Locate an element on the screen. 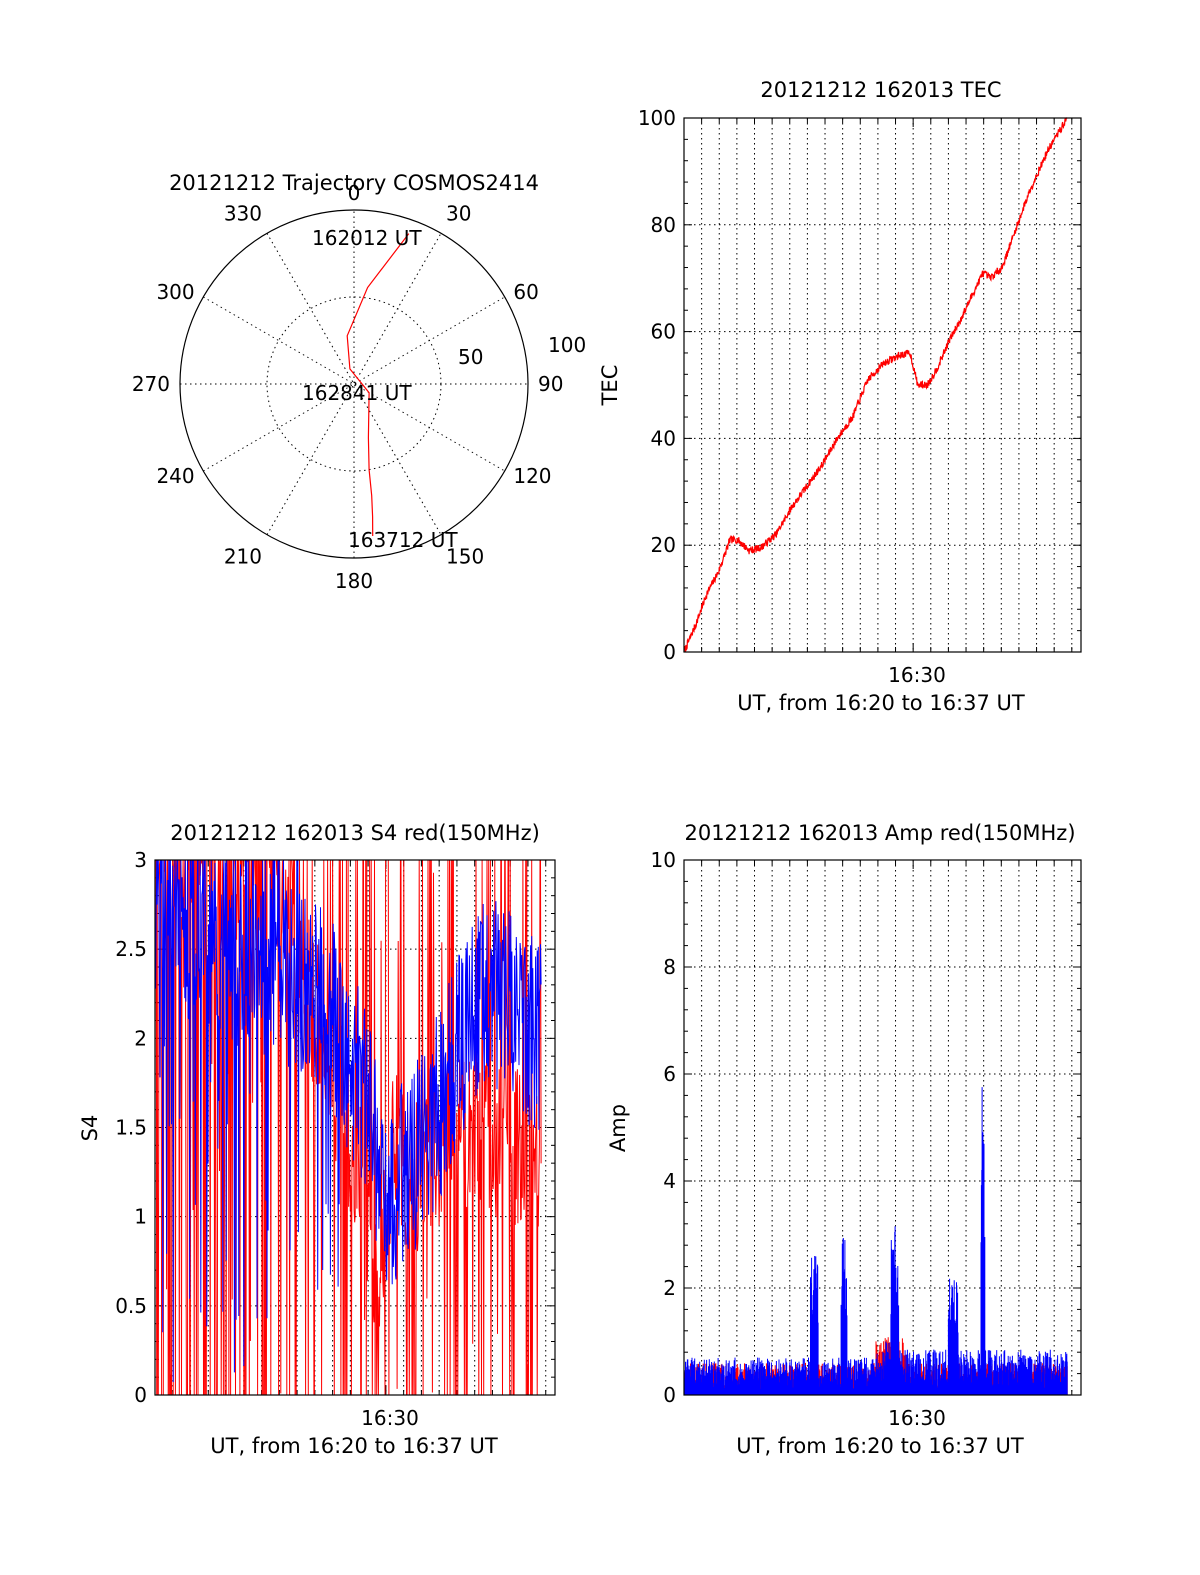 The image size is (1200, 1575). polar-angle-label-90: 90 is located at coordinates (550, 384).